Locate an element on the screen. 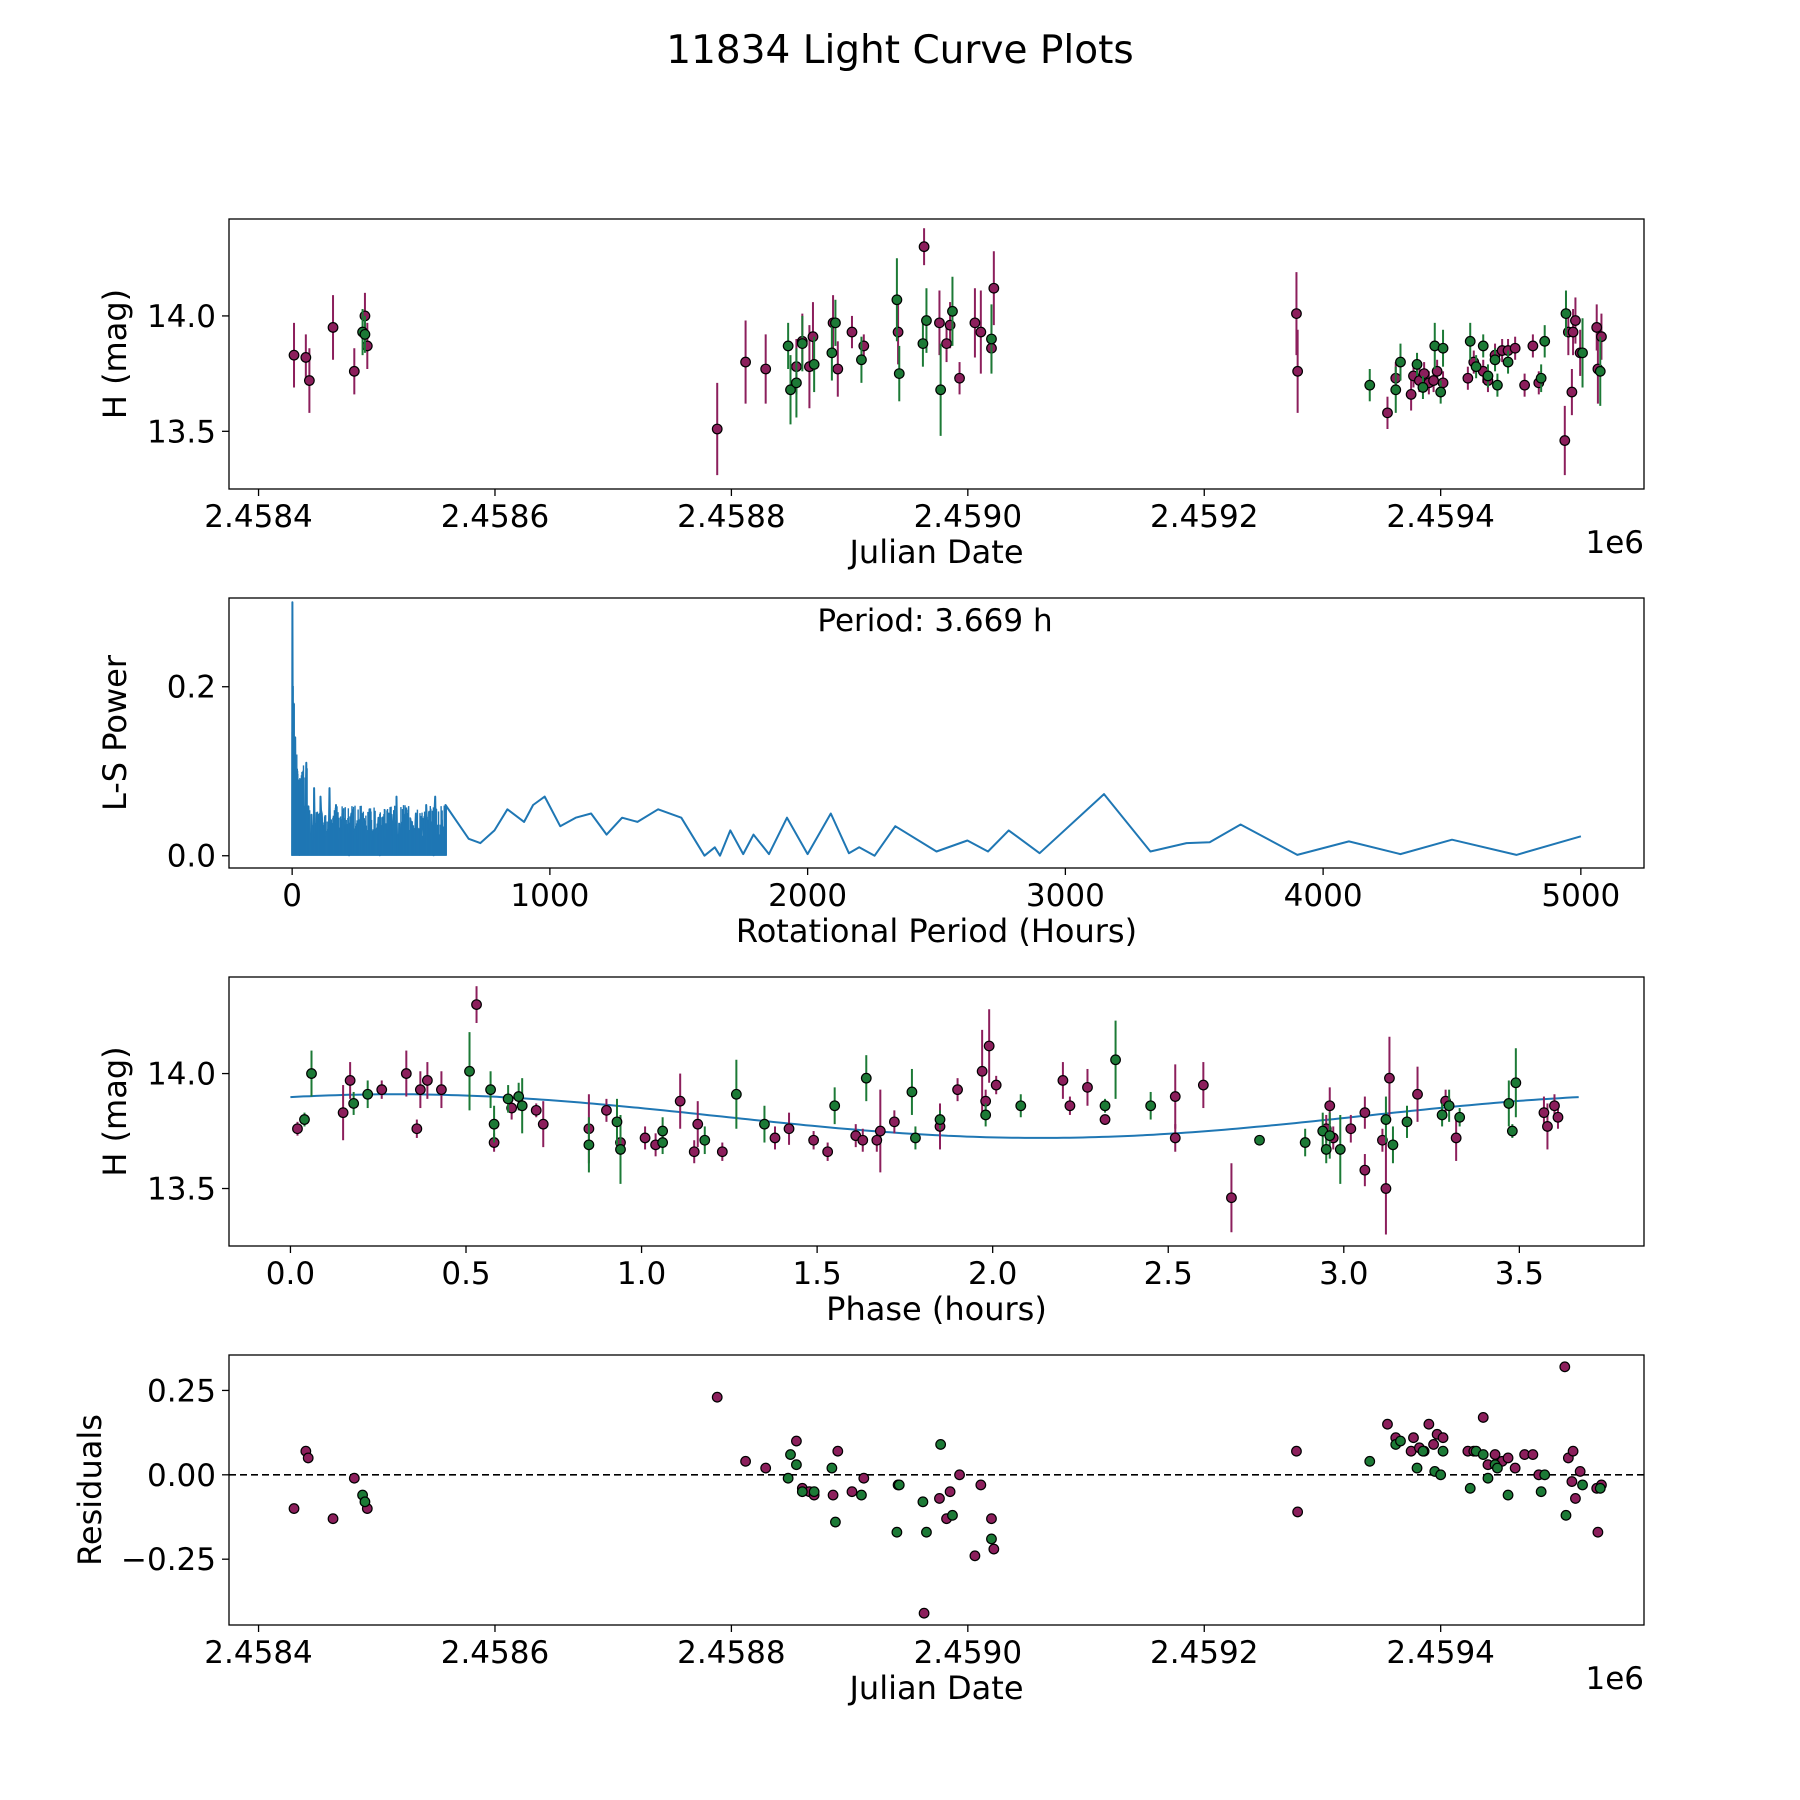 This screenshot has width=1800, height=1800. x-tick-label: 4000 is located at coordinates (1323, 896).